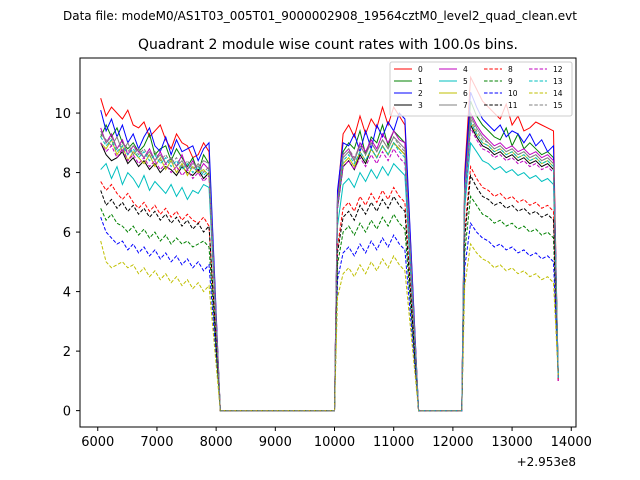 The height and width of the screenshot is (480, 640). I want to click on legend-label-6: 6, so click(465, 93).